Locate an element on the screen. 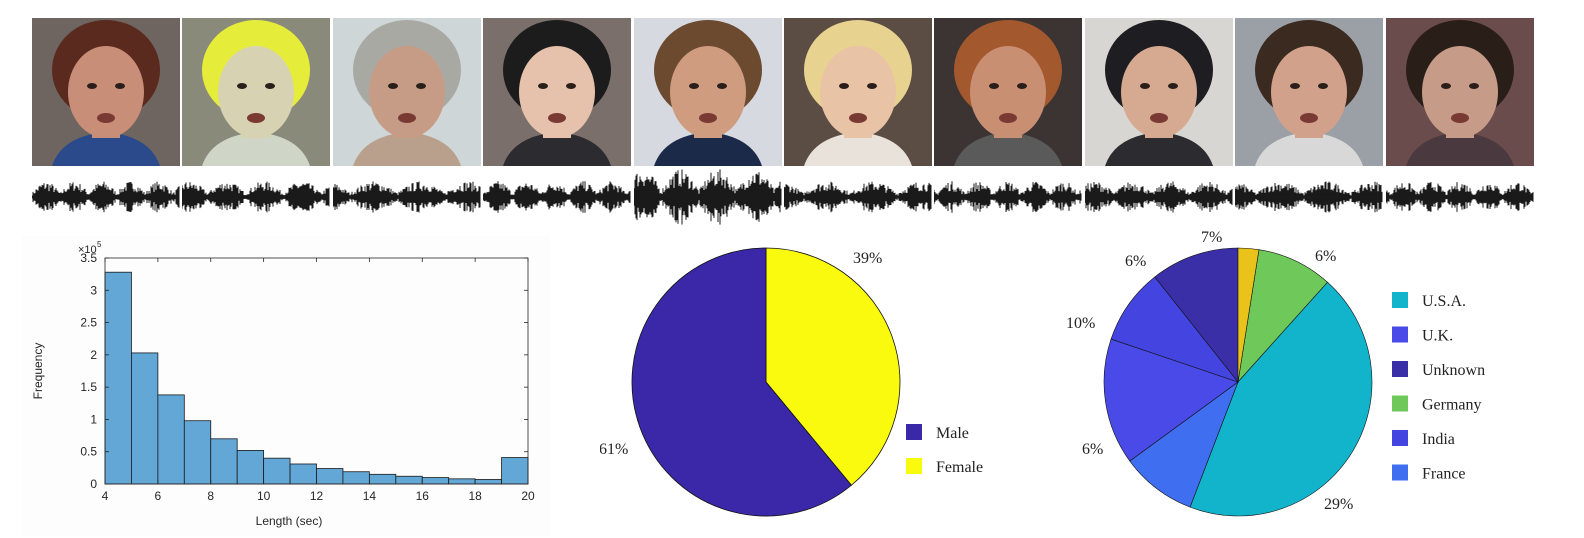 This screenshot has width=1584, height=538. histogram-xtick-label: 16 is located at coordinates (423, 496).